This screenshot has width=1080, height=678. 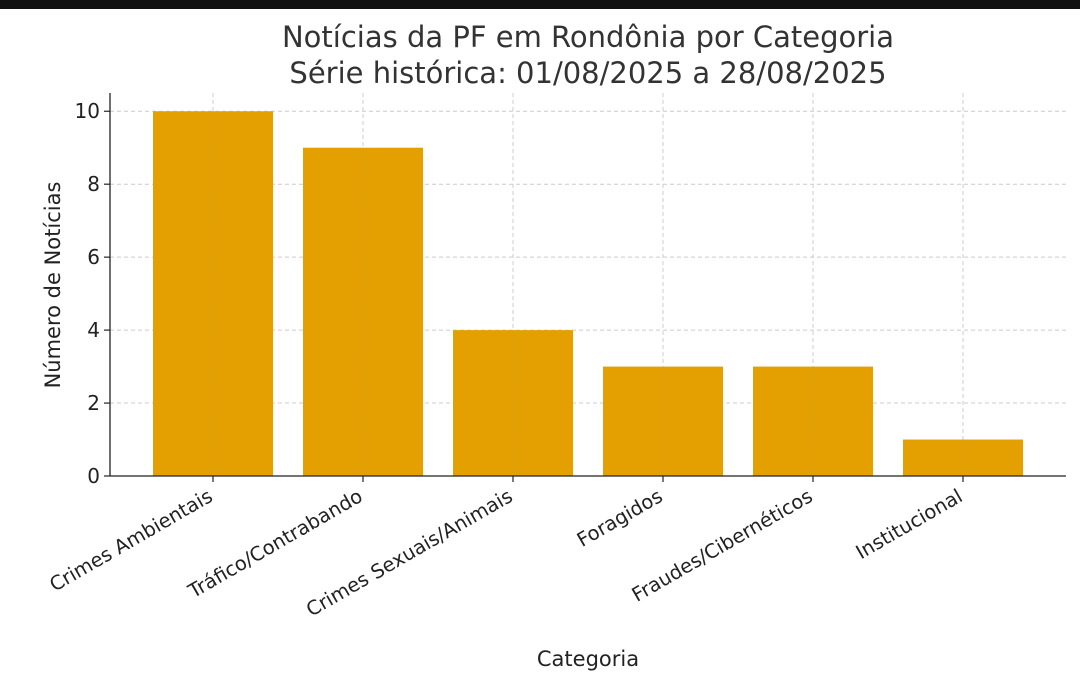 What do you see at coordinates (540, 4) in the screenshot?
I see `top-dark-strip` at bounding box center [540, 4].